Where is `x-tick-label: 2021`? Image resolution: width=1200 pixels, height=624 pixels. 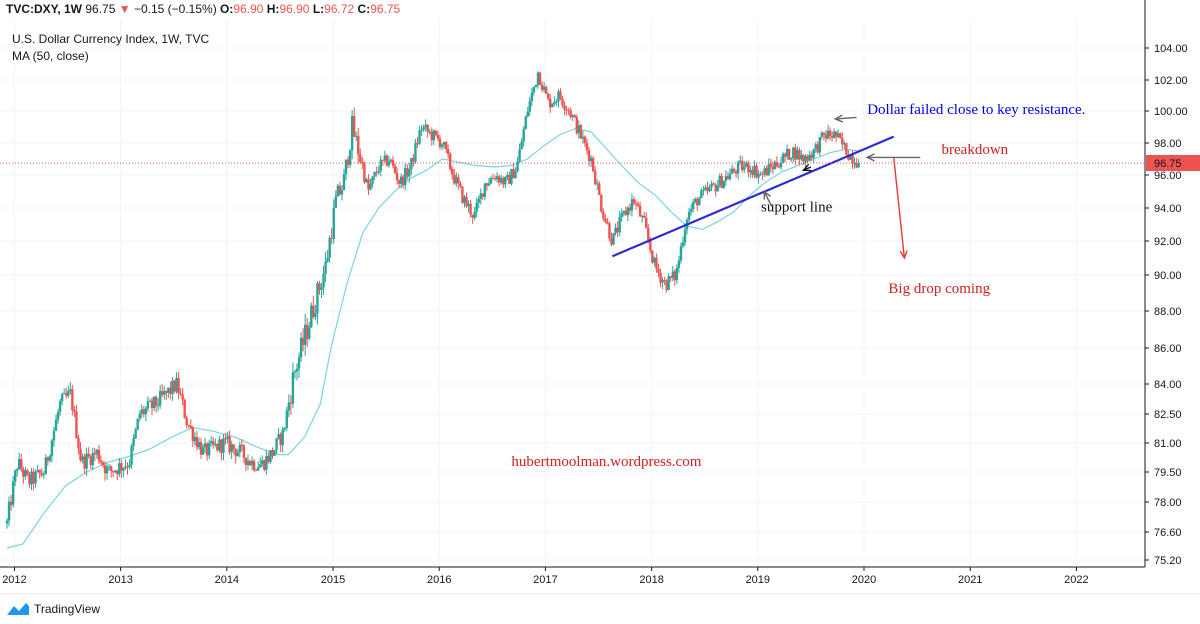
x-tick-label: 2021 is located at coordinates (970, 580).